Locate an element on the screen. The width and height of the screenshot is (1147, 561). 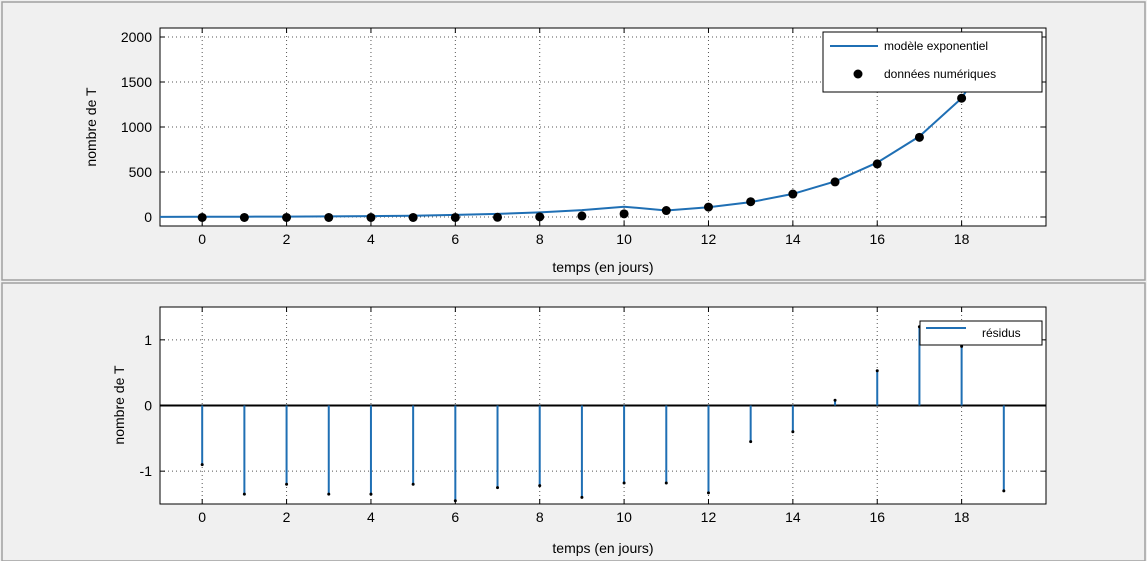
y-tick-label: 1 is located at coordinates (148, 340).